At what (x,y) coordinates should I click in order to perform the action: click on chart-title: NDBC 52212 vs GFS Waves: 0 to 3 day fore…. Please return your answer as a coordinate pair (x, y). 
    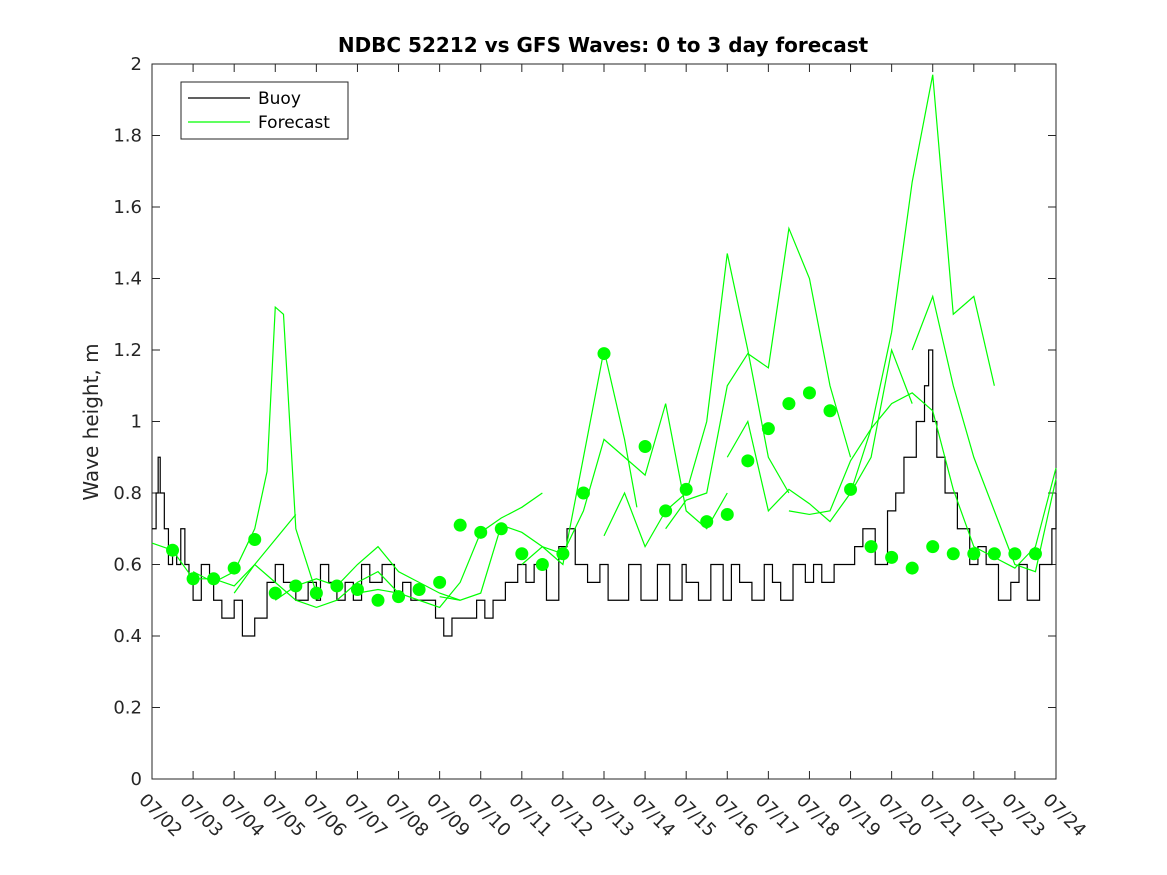
    Looking at the image, I should click on (603, 45).